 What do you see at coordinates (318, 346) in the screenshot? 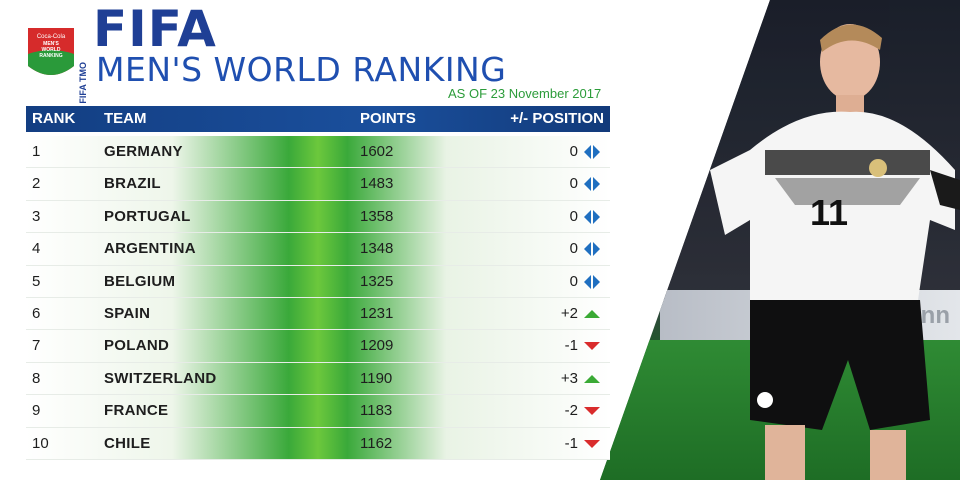
I see `table-row: 7 POLAND 1209 -1` at bounding box center [318, 346].